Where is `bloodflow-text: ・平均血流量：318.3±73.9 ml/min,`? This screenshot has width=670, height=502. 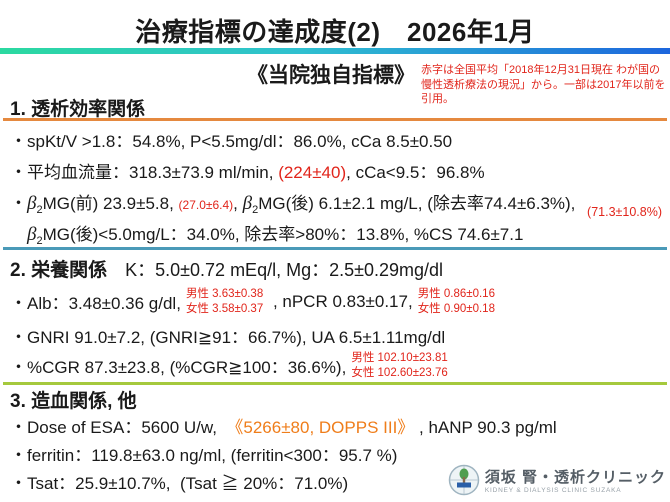
bloodflow-text: ・平均血流量：318.3±73.9 ml/min, is located at coordinates (144, 172).